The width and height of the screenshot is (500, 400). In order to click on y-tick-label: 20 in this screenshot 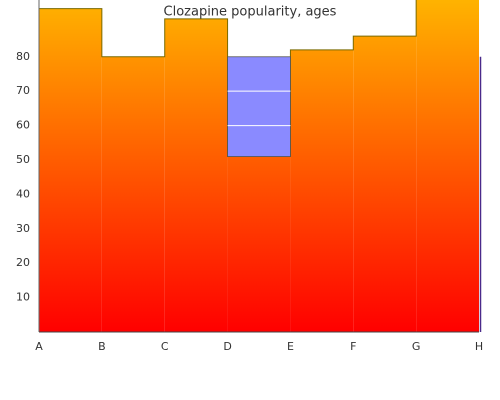, I will do `click(23, 262)`.